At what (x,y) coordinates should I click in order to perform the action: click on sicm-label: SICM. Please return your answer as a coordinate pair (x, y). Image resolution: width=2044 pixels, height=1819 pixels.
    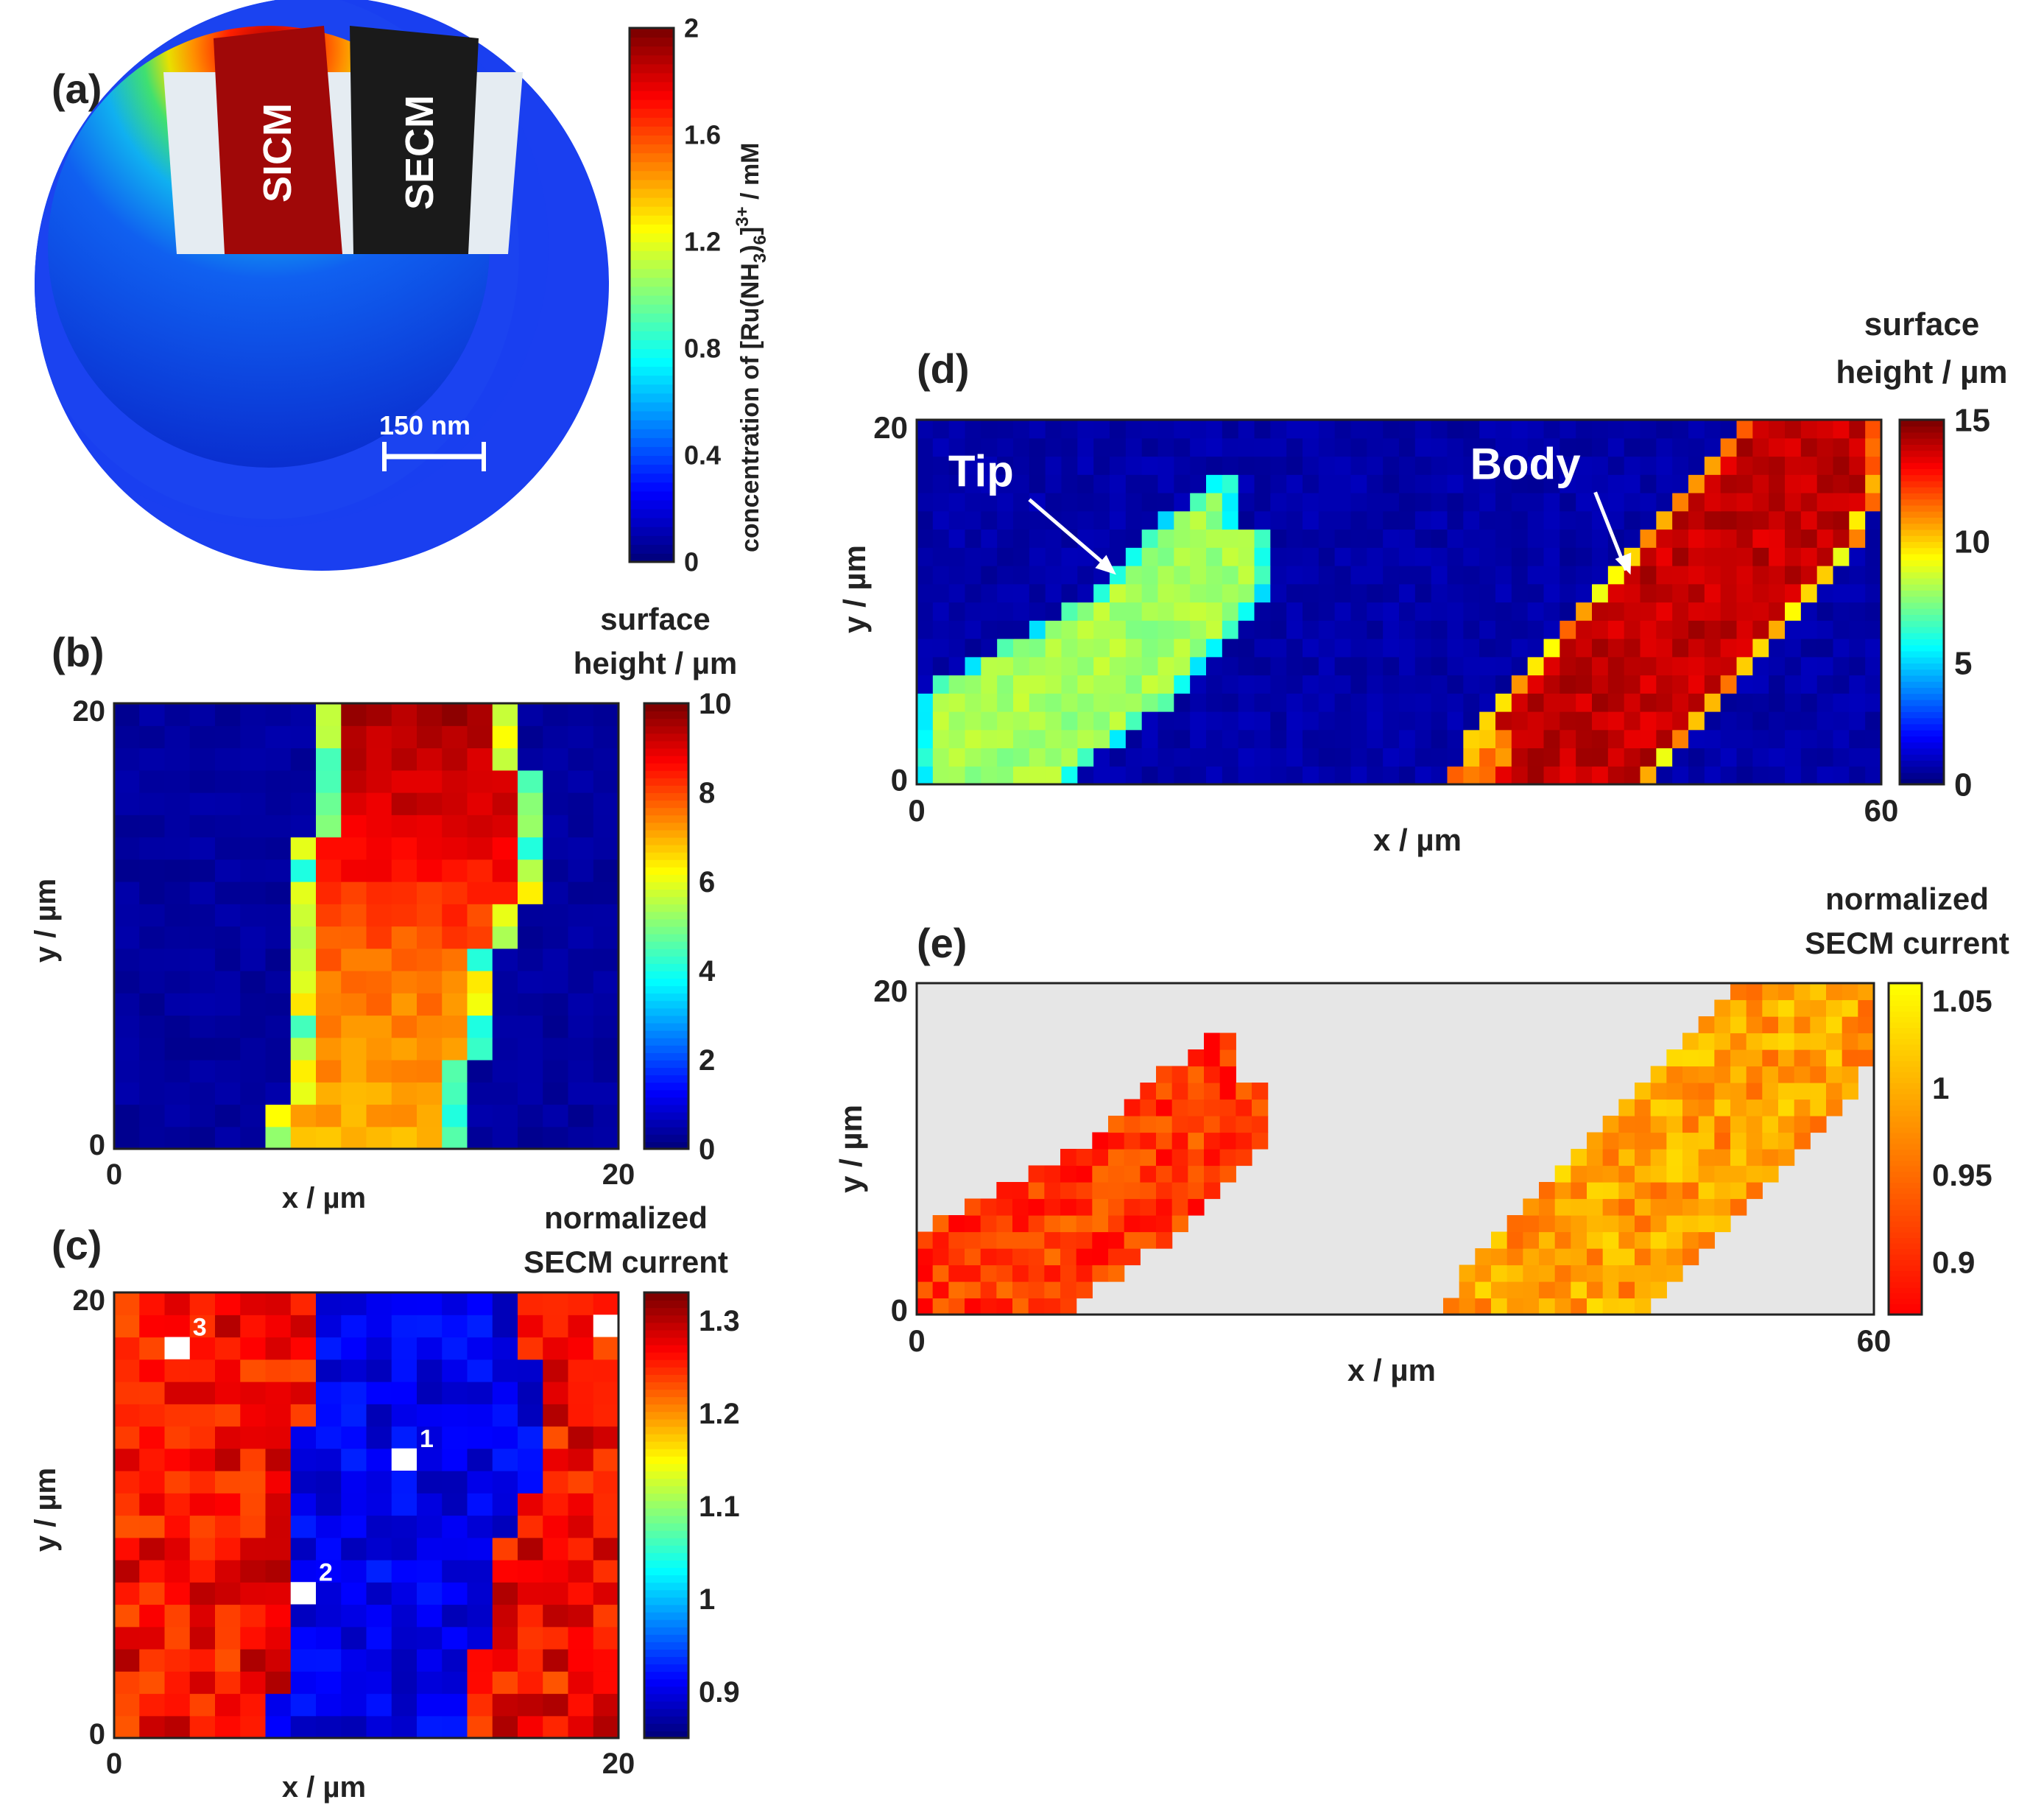
    Looking at the image, I should click on (278, 153).